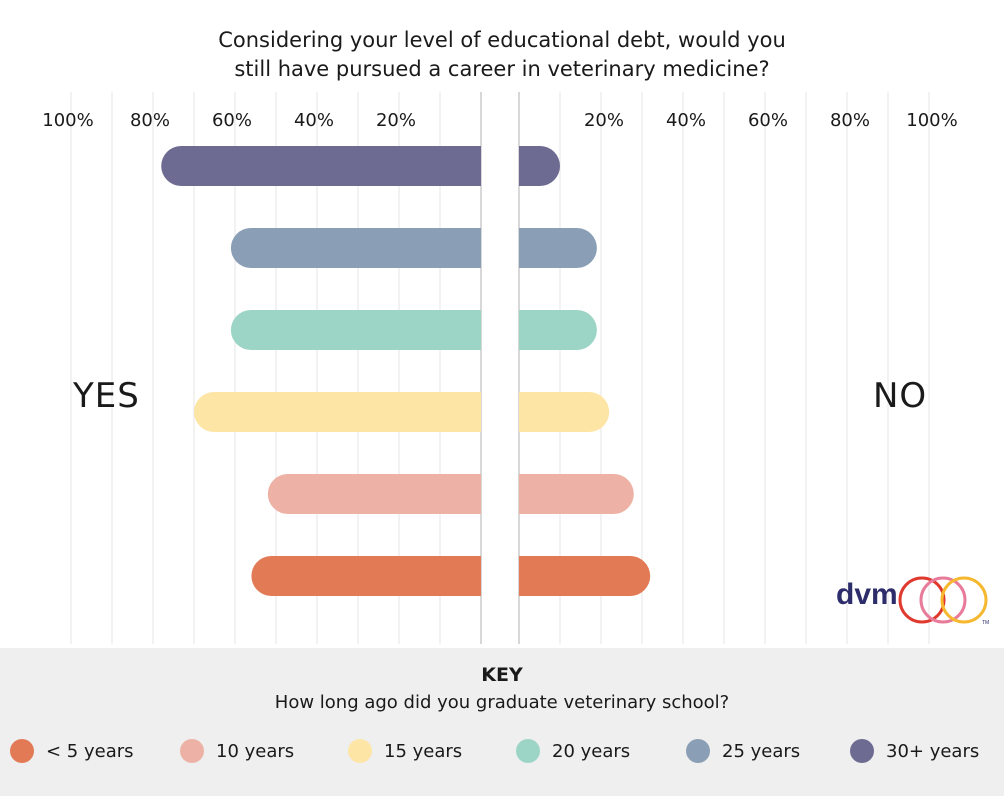 This screenshot has height=796, width=1004. Describe the element at coordinates (933, 751) in the screenshot. I see `key-label: 30+ years` at that location.